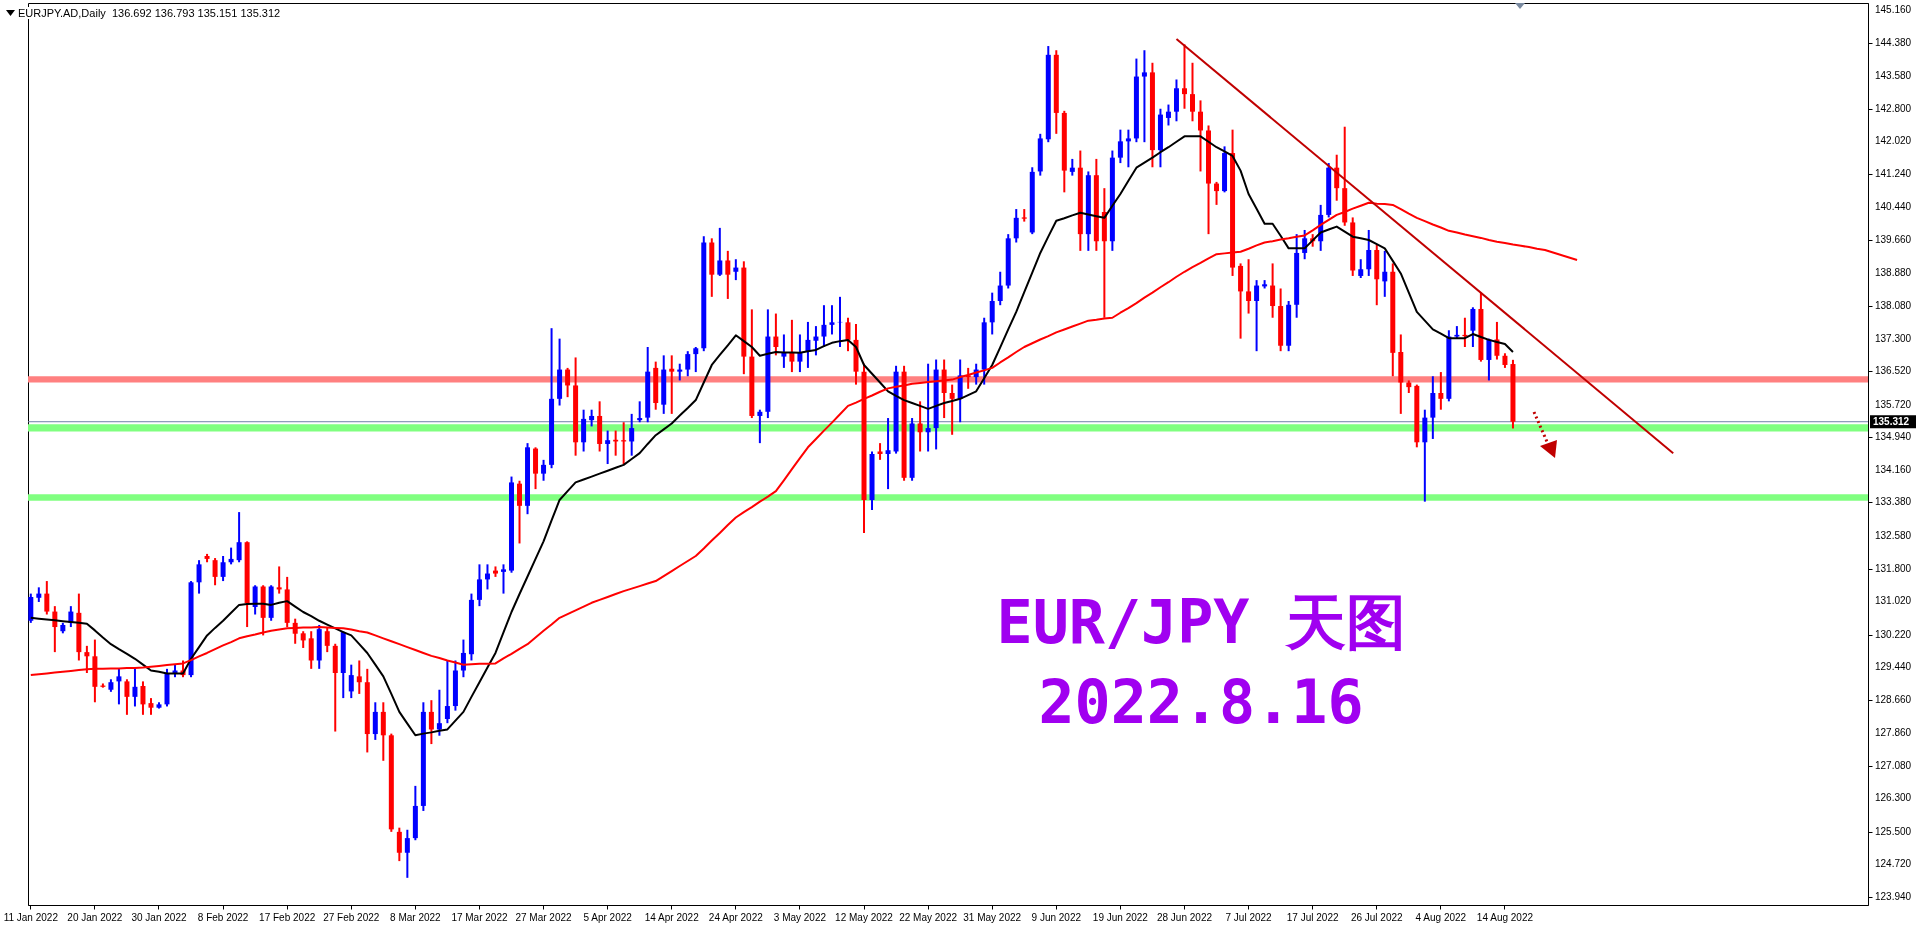  What do you see at coordinates (736, 917) in the screenshot?
I see `x-tick-label: 24 Apr 2022` at bounding box center [736, 917].